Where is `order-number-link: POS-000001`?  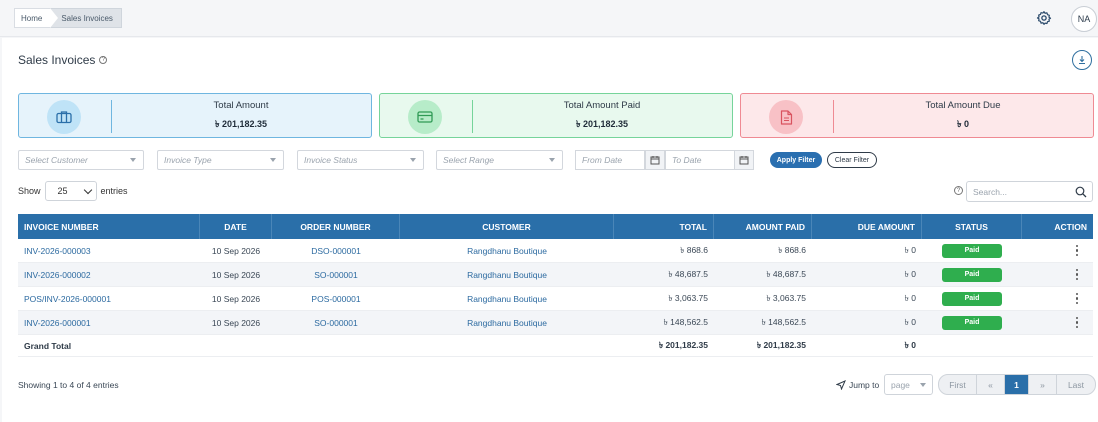
order-number-link: POS-000001 is located at coordinates (336, 298).